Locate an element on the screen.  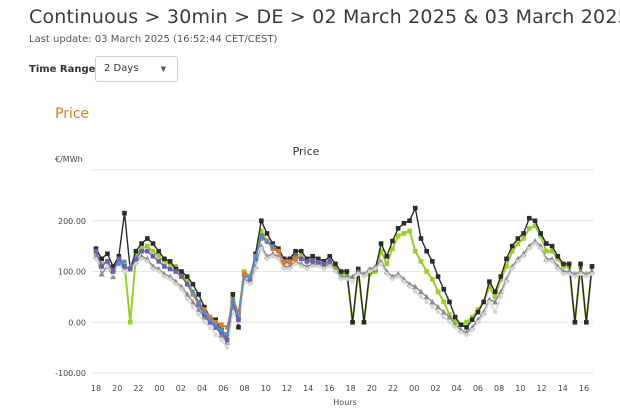
x-tick-label: 06 is located at coordinates (478, 388).